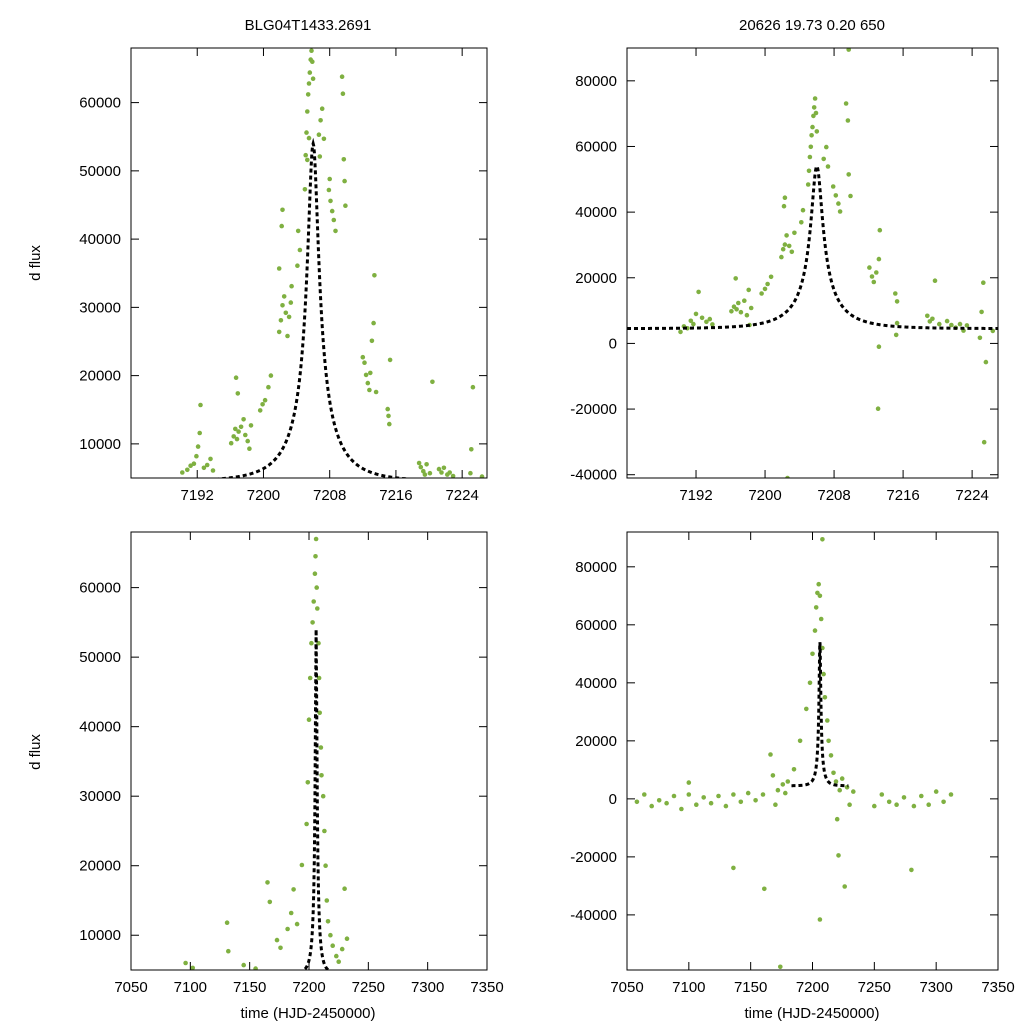 The width and height of the screenshot is (1024, 1024). Describe the element at coordinates (626, 987) in the screenshot. I see `x-tick-label: 7050` at that location.